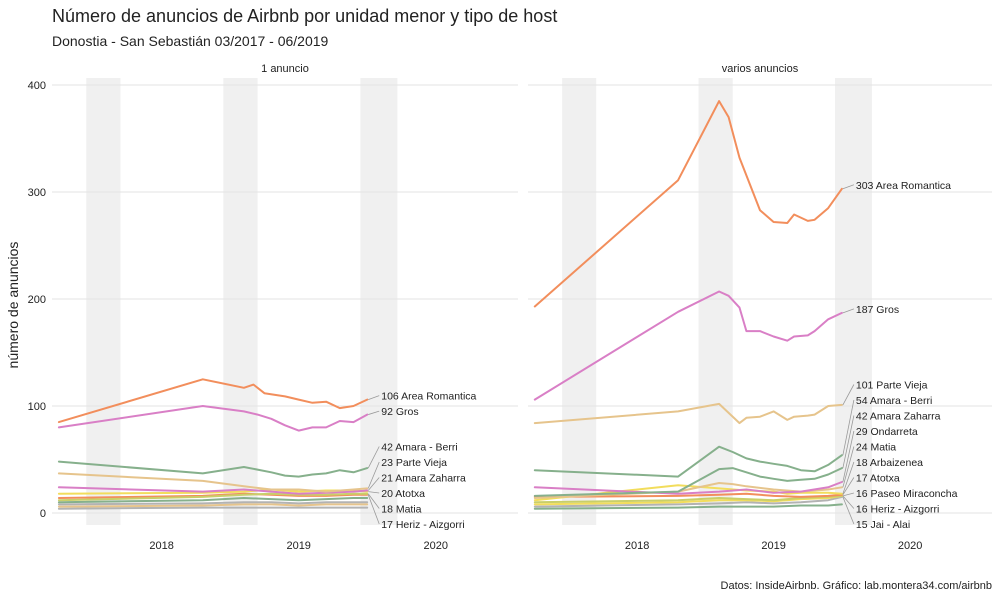  I want to click on series-end-label: 303 Area Romantica, so click(903, 186).